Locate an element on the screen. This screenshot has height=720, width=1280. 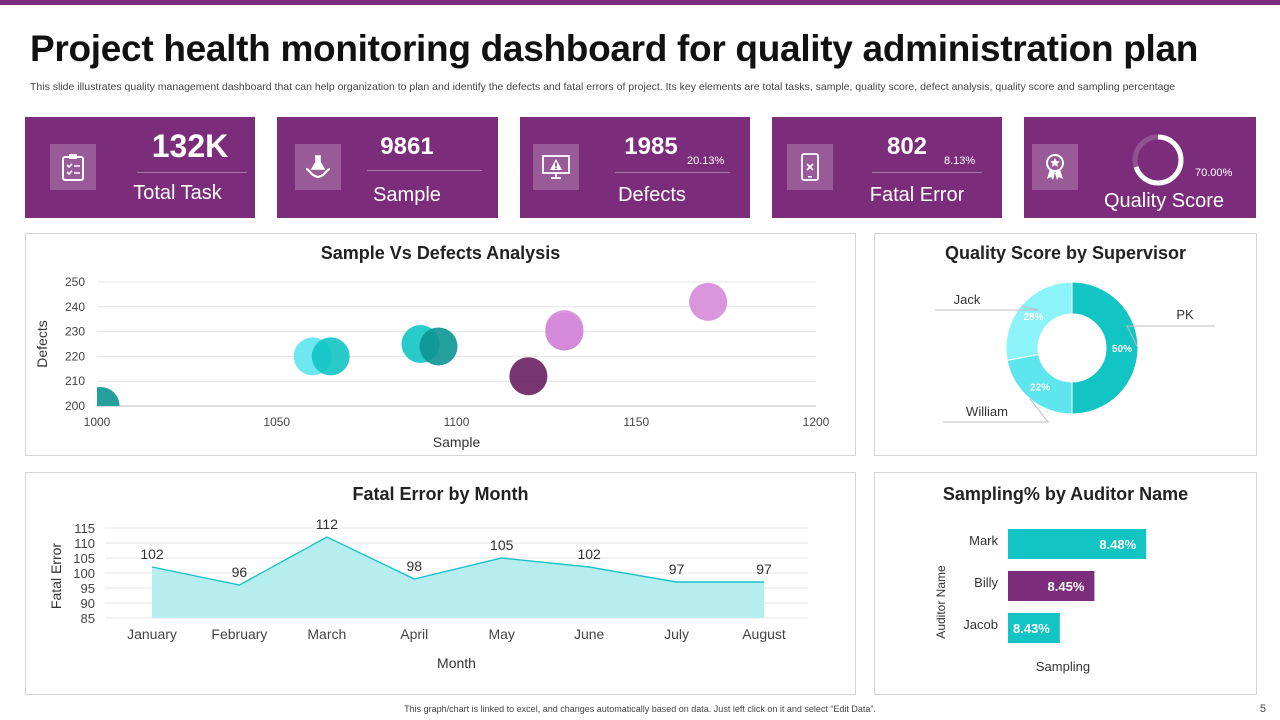
donut-slice-jack is located at coordinates (1039, 321).